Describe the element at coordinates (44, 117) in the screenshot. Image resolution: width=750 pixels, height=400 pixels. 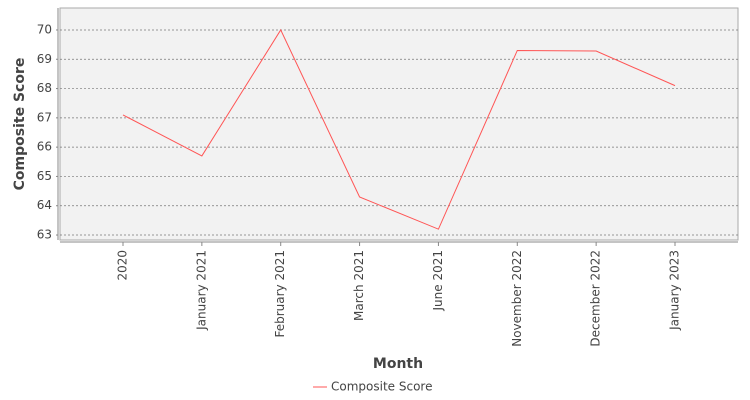
I see `y-tick-label: 67` at that location.